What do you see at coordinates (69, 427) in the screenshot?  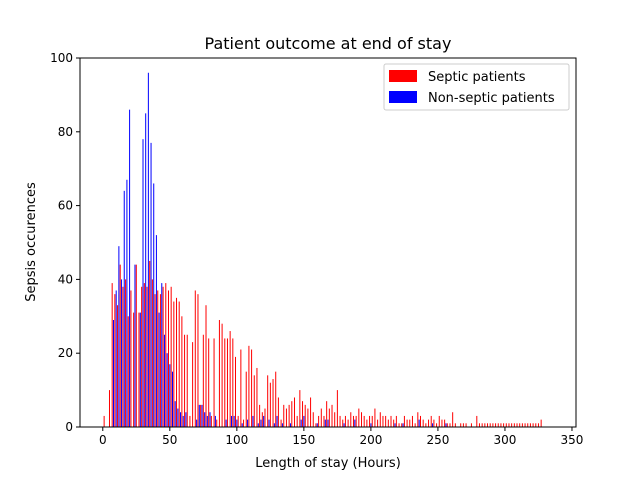 I see `y-tick-label-0: 0` at bounding box center [69, 427].